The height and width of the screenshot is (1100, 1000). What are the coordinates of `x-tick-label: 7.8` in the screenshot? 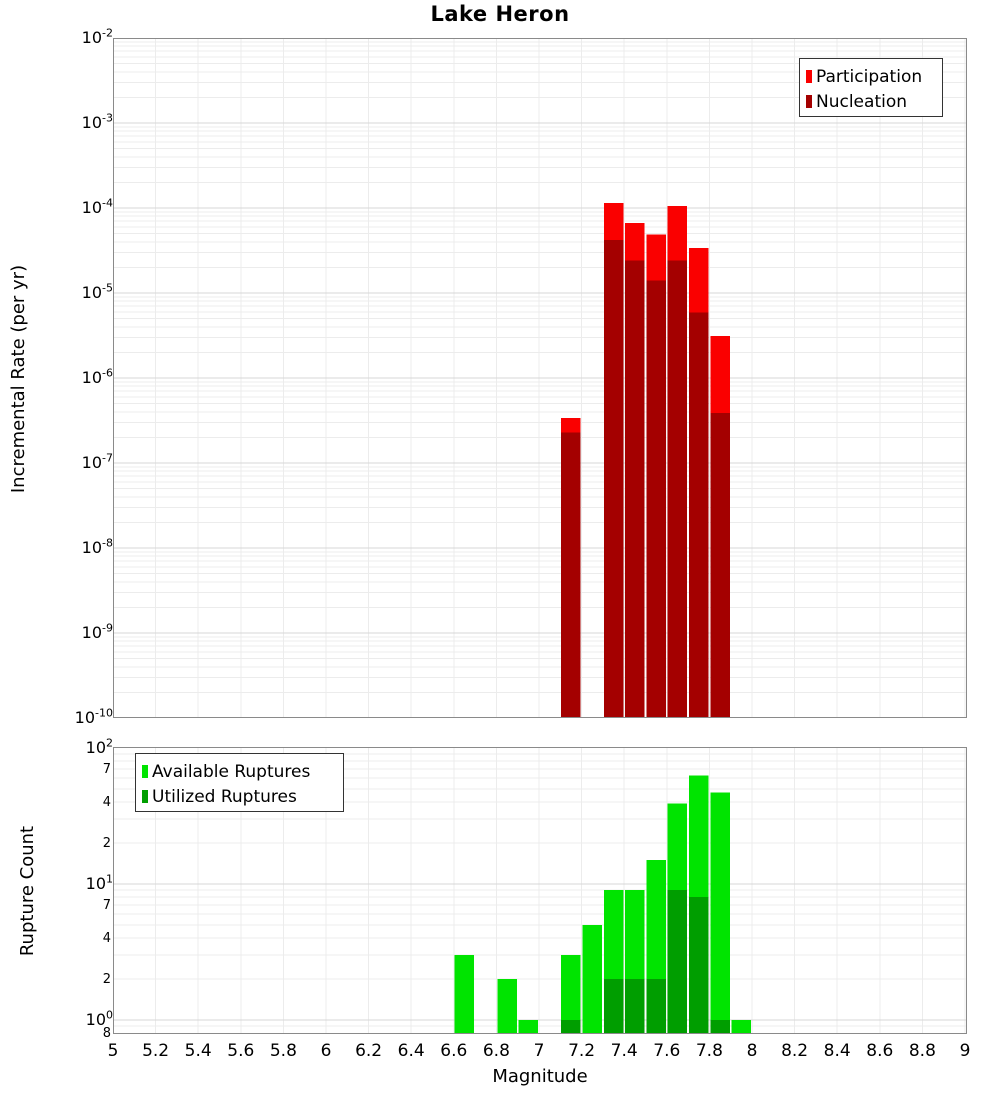 It's located at (709, 1051).